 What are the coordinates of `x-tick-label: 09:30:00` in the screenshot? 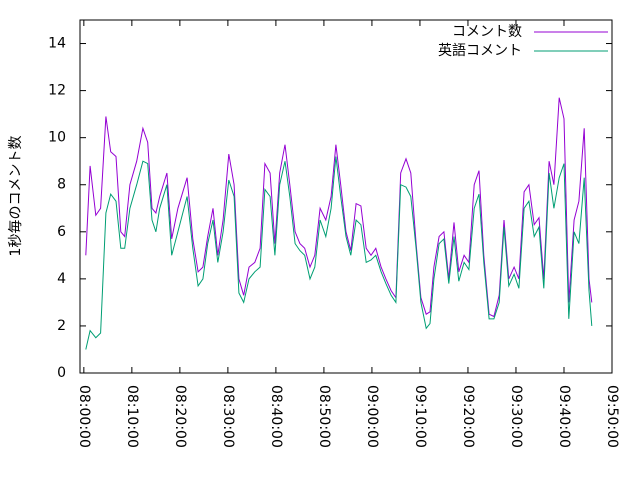 It's located at (516, 416).